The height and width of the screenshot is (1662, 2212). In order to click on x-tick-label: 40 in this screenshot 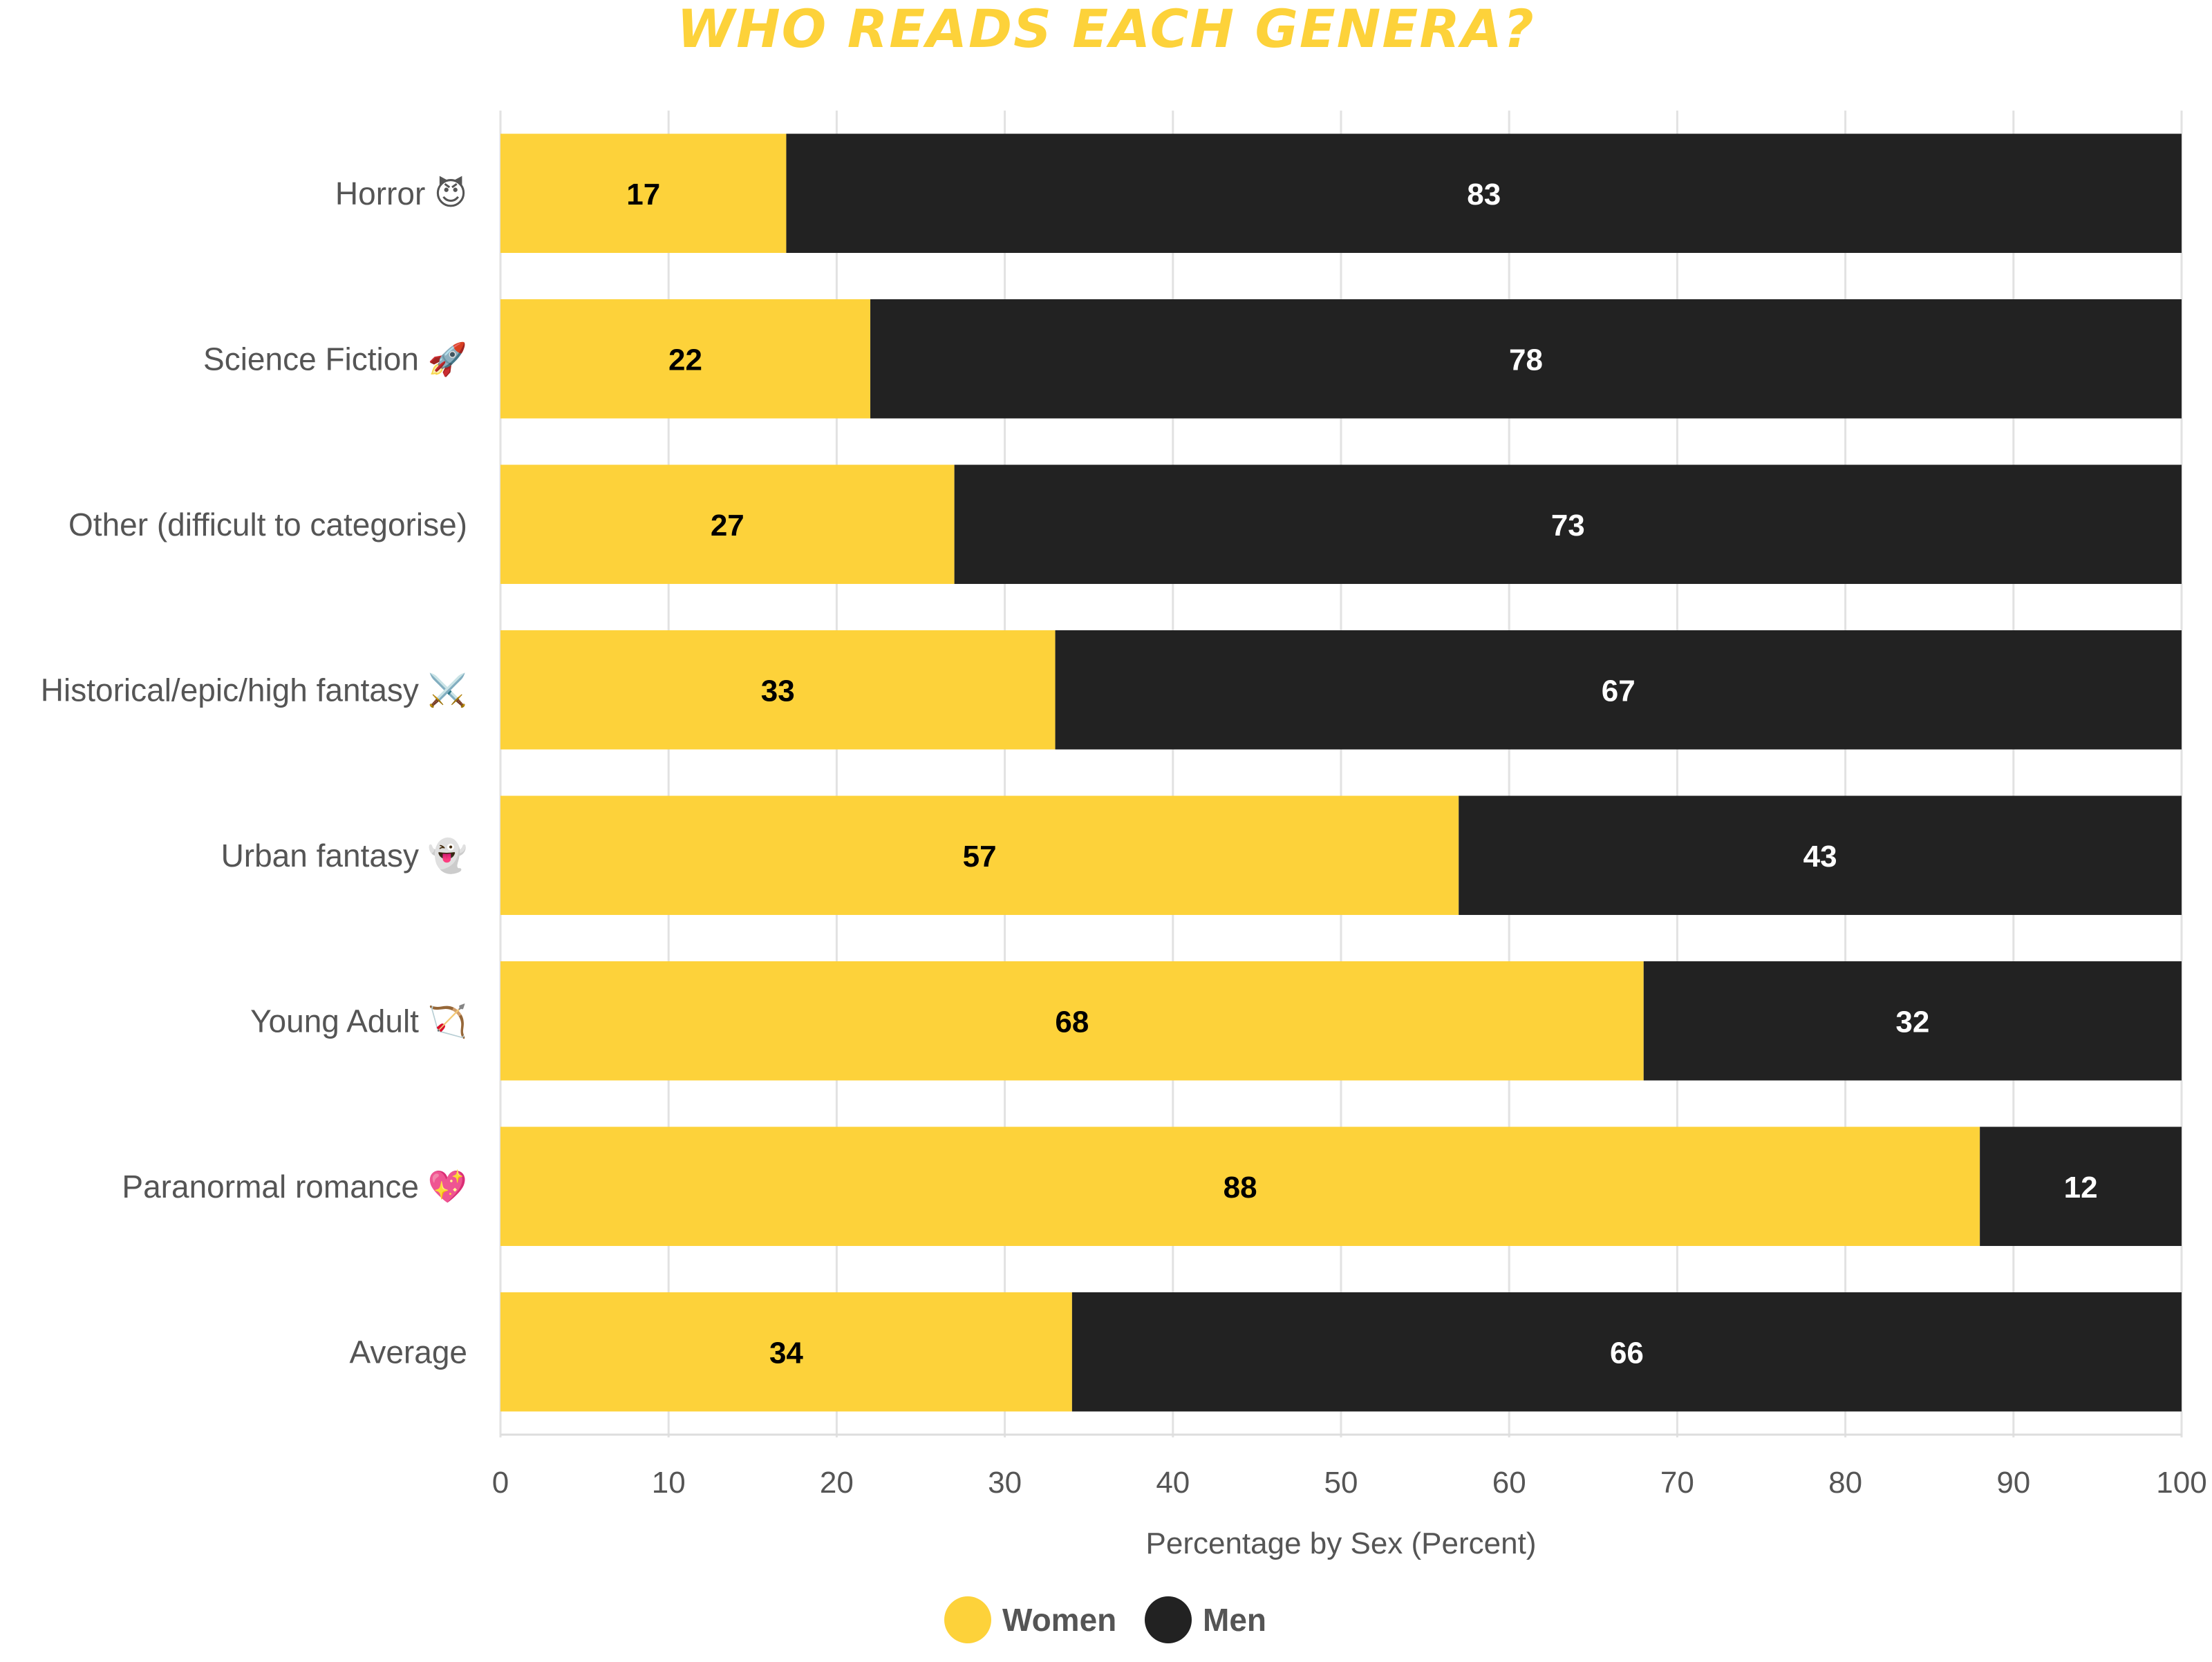, I will do `click(1173, 1483)`.